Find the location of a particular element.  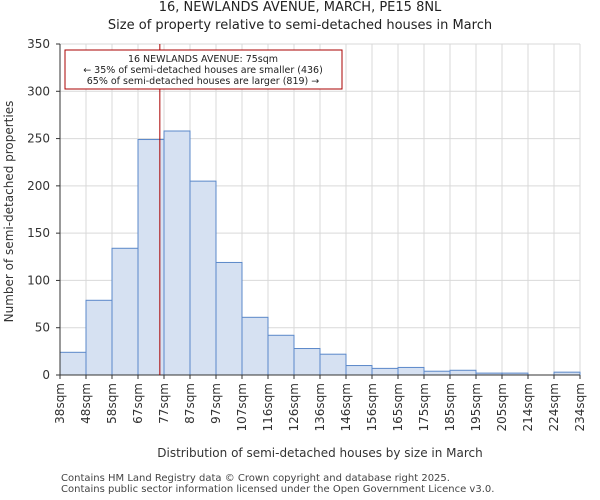

x-tick-label-185sqm: 185sqm is located at coordinates (450, 407).